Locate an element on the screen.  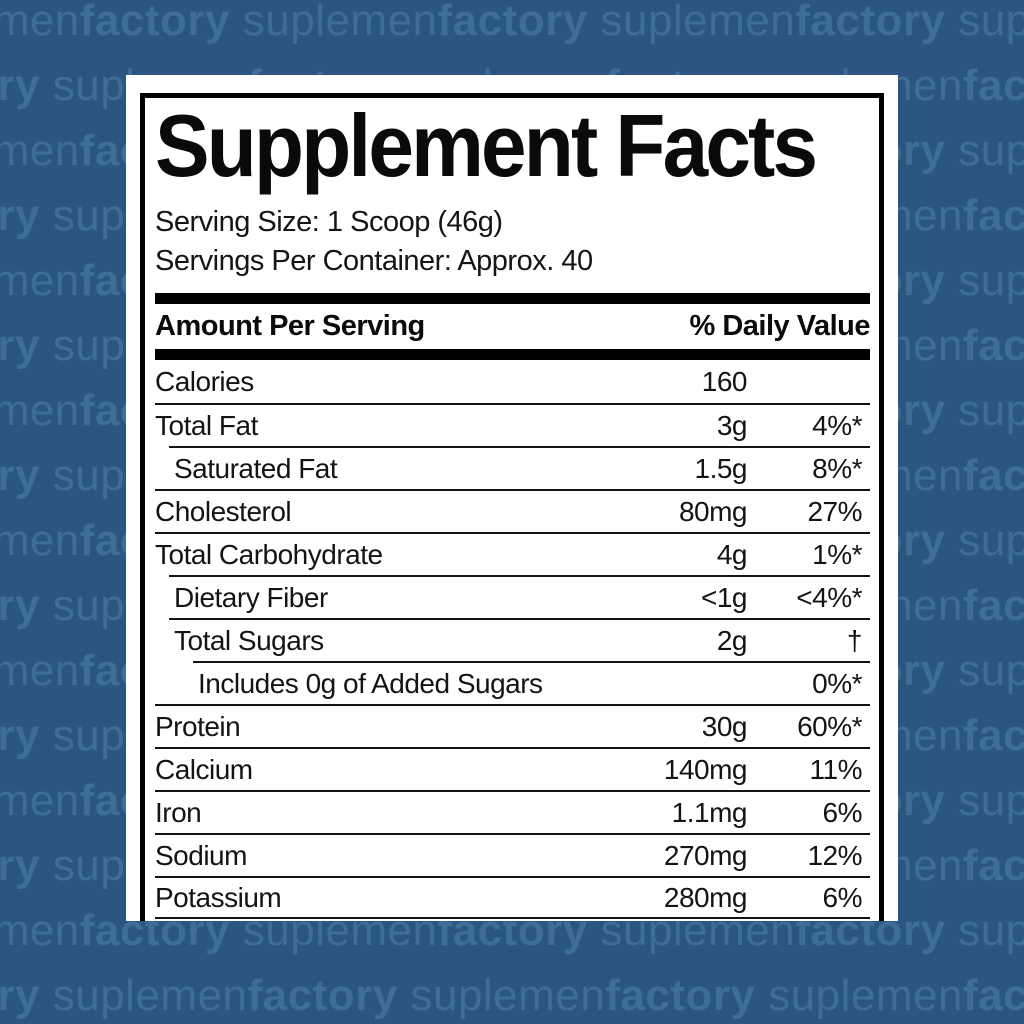
row-amount: 280mg is located at coordinates (705, 897).